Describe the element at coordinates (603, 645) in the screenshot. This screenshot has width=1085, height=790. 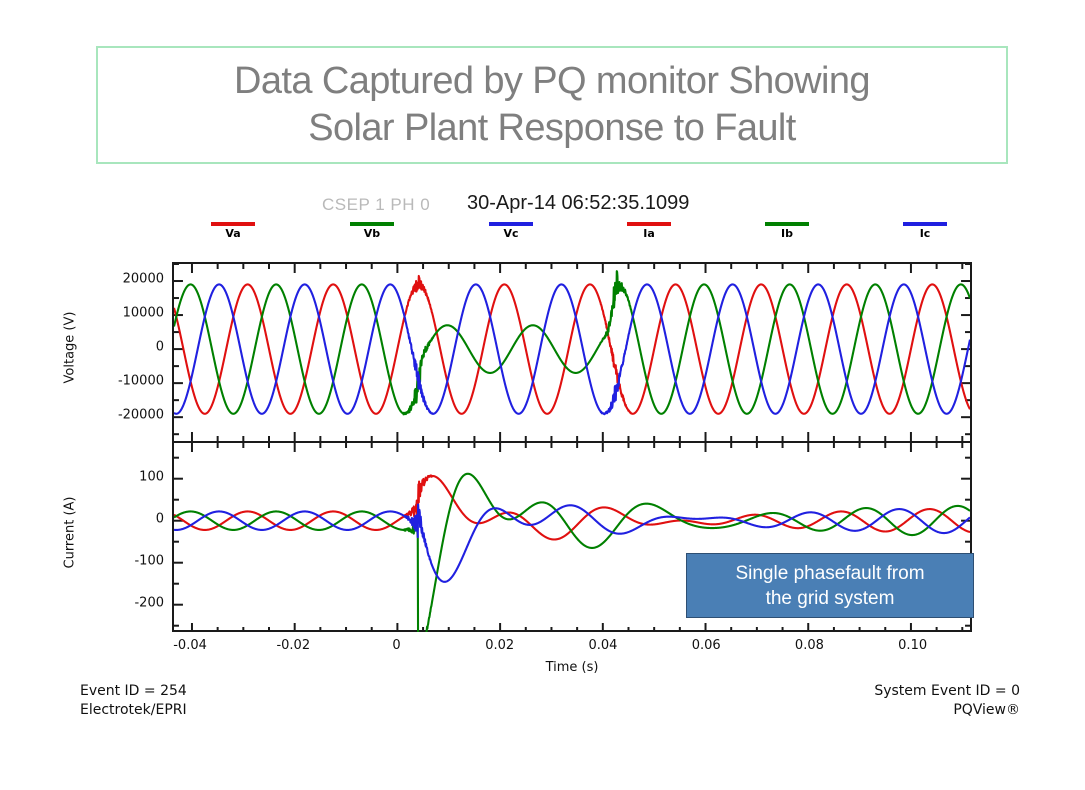
I see `x-tick-4: 0.04` at that location.